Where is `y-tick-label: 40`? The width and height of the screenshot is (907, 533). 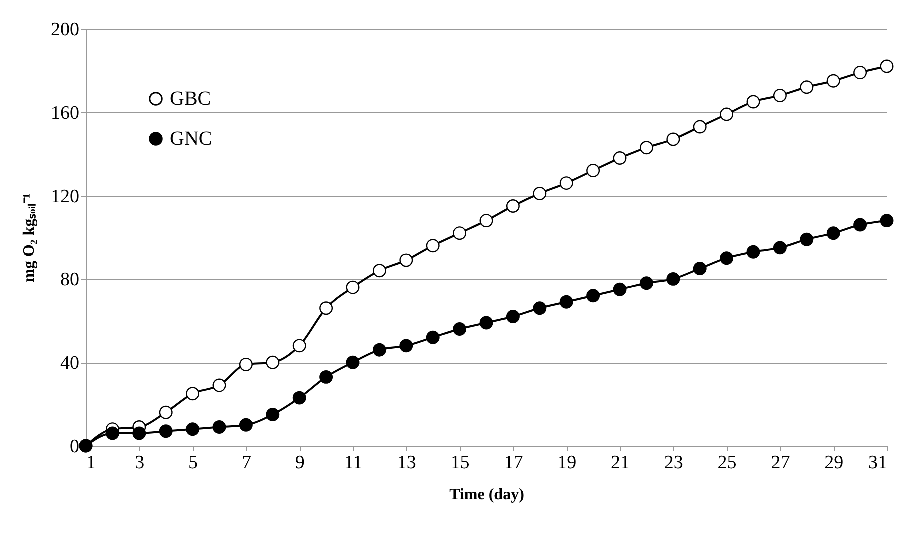 y-tick-label: 40 is located at coordinates (70, 363).